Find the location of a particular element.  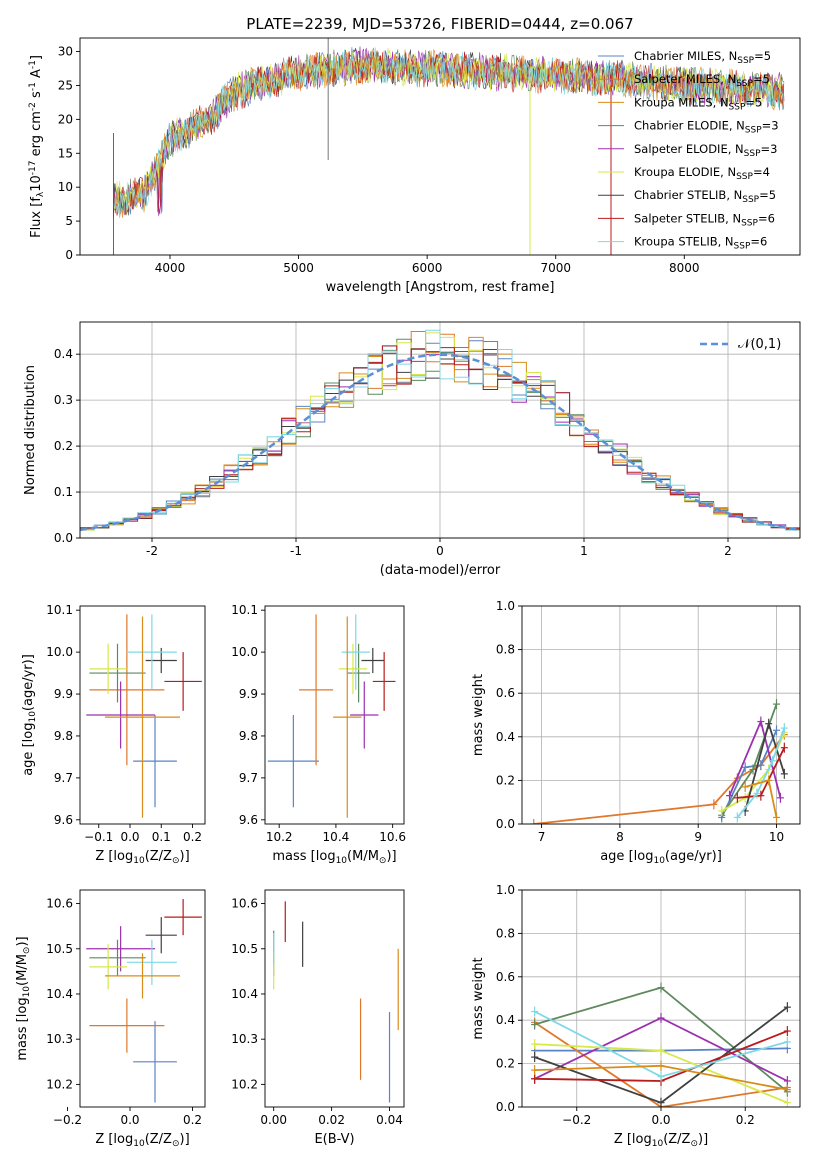

text-span: 𝒩(0,1) is located at coordinates (759, 344).